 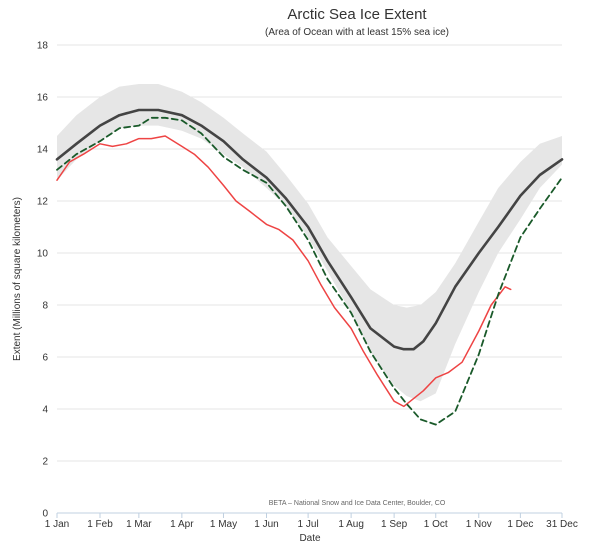 What do you see at coordinates (43, 202) in the screenshot?
I see `y-tick-label: 12` at bounding box center [43, 202].